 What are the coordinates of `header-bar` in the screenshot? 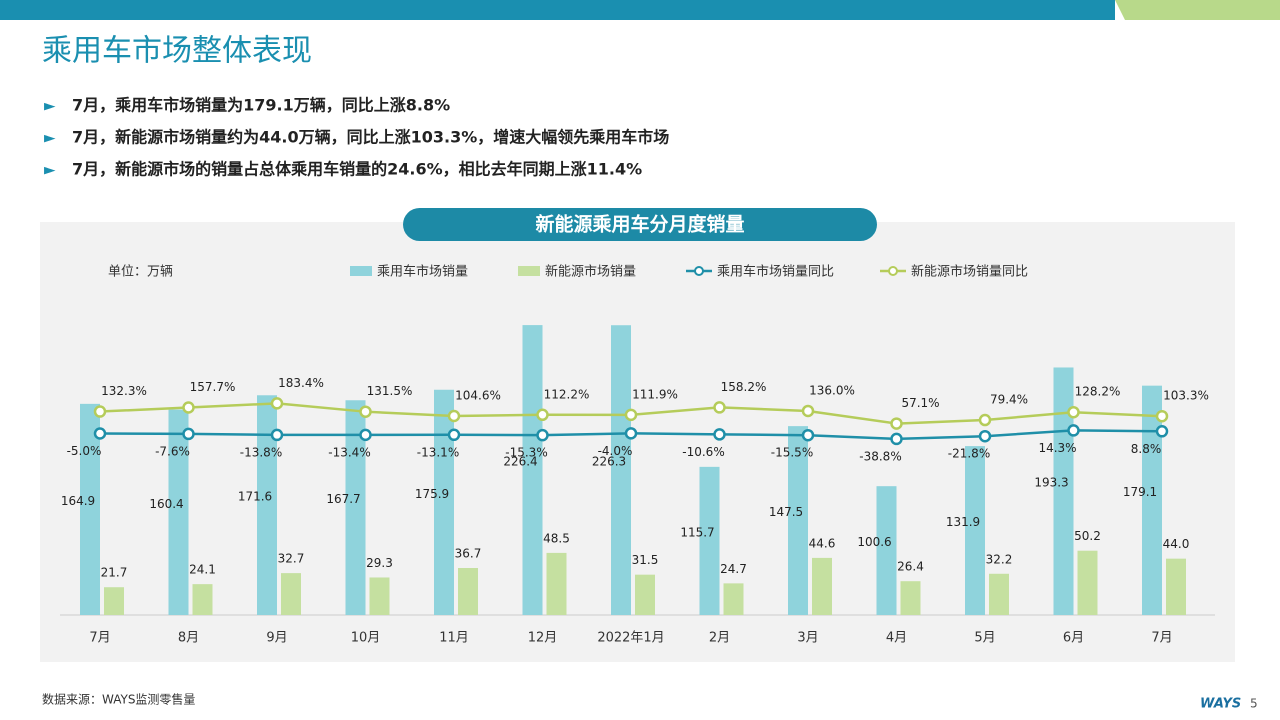 It's located at (557, 10).